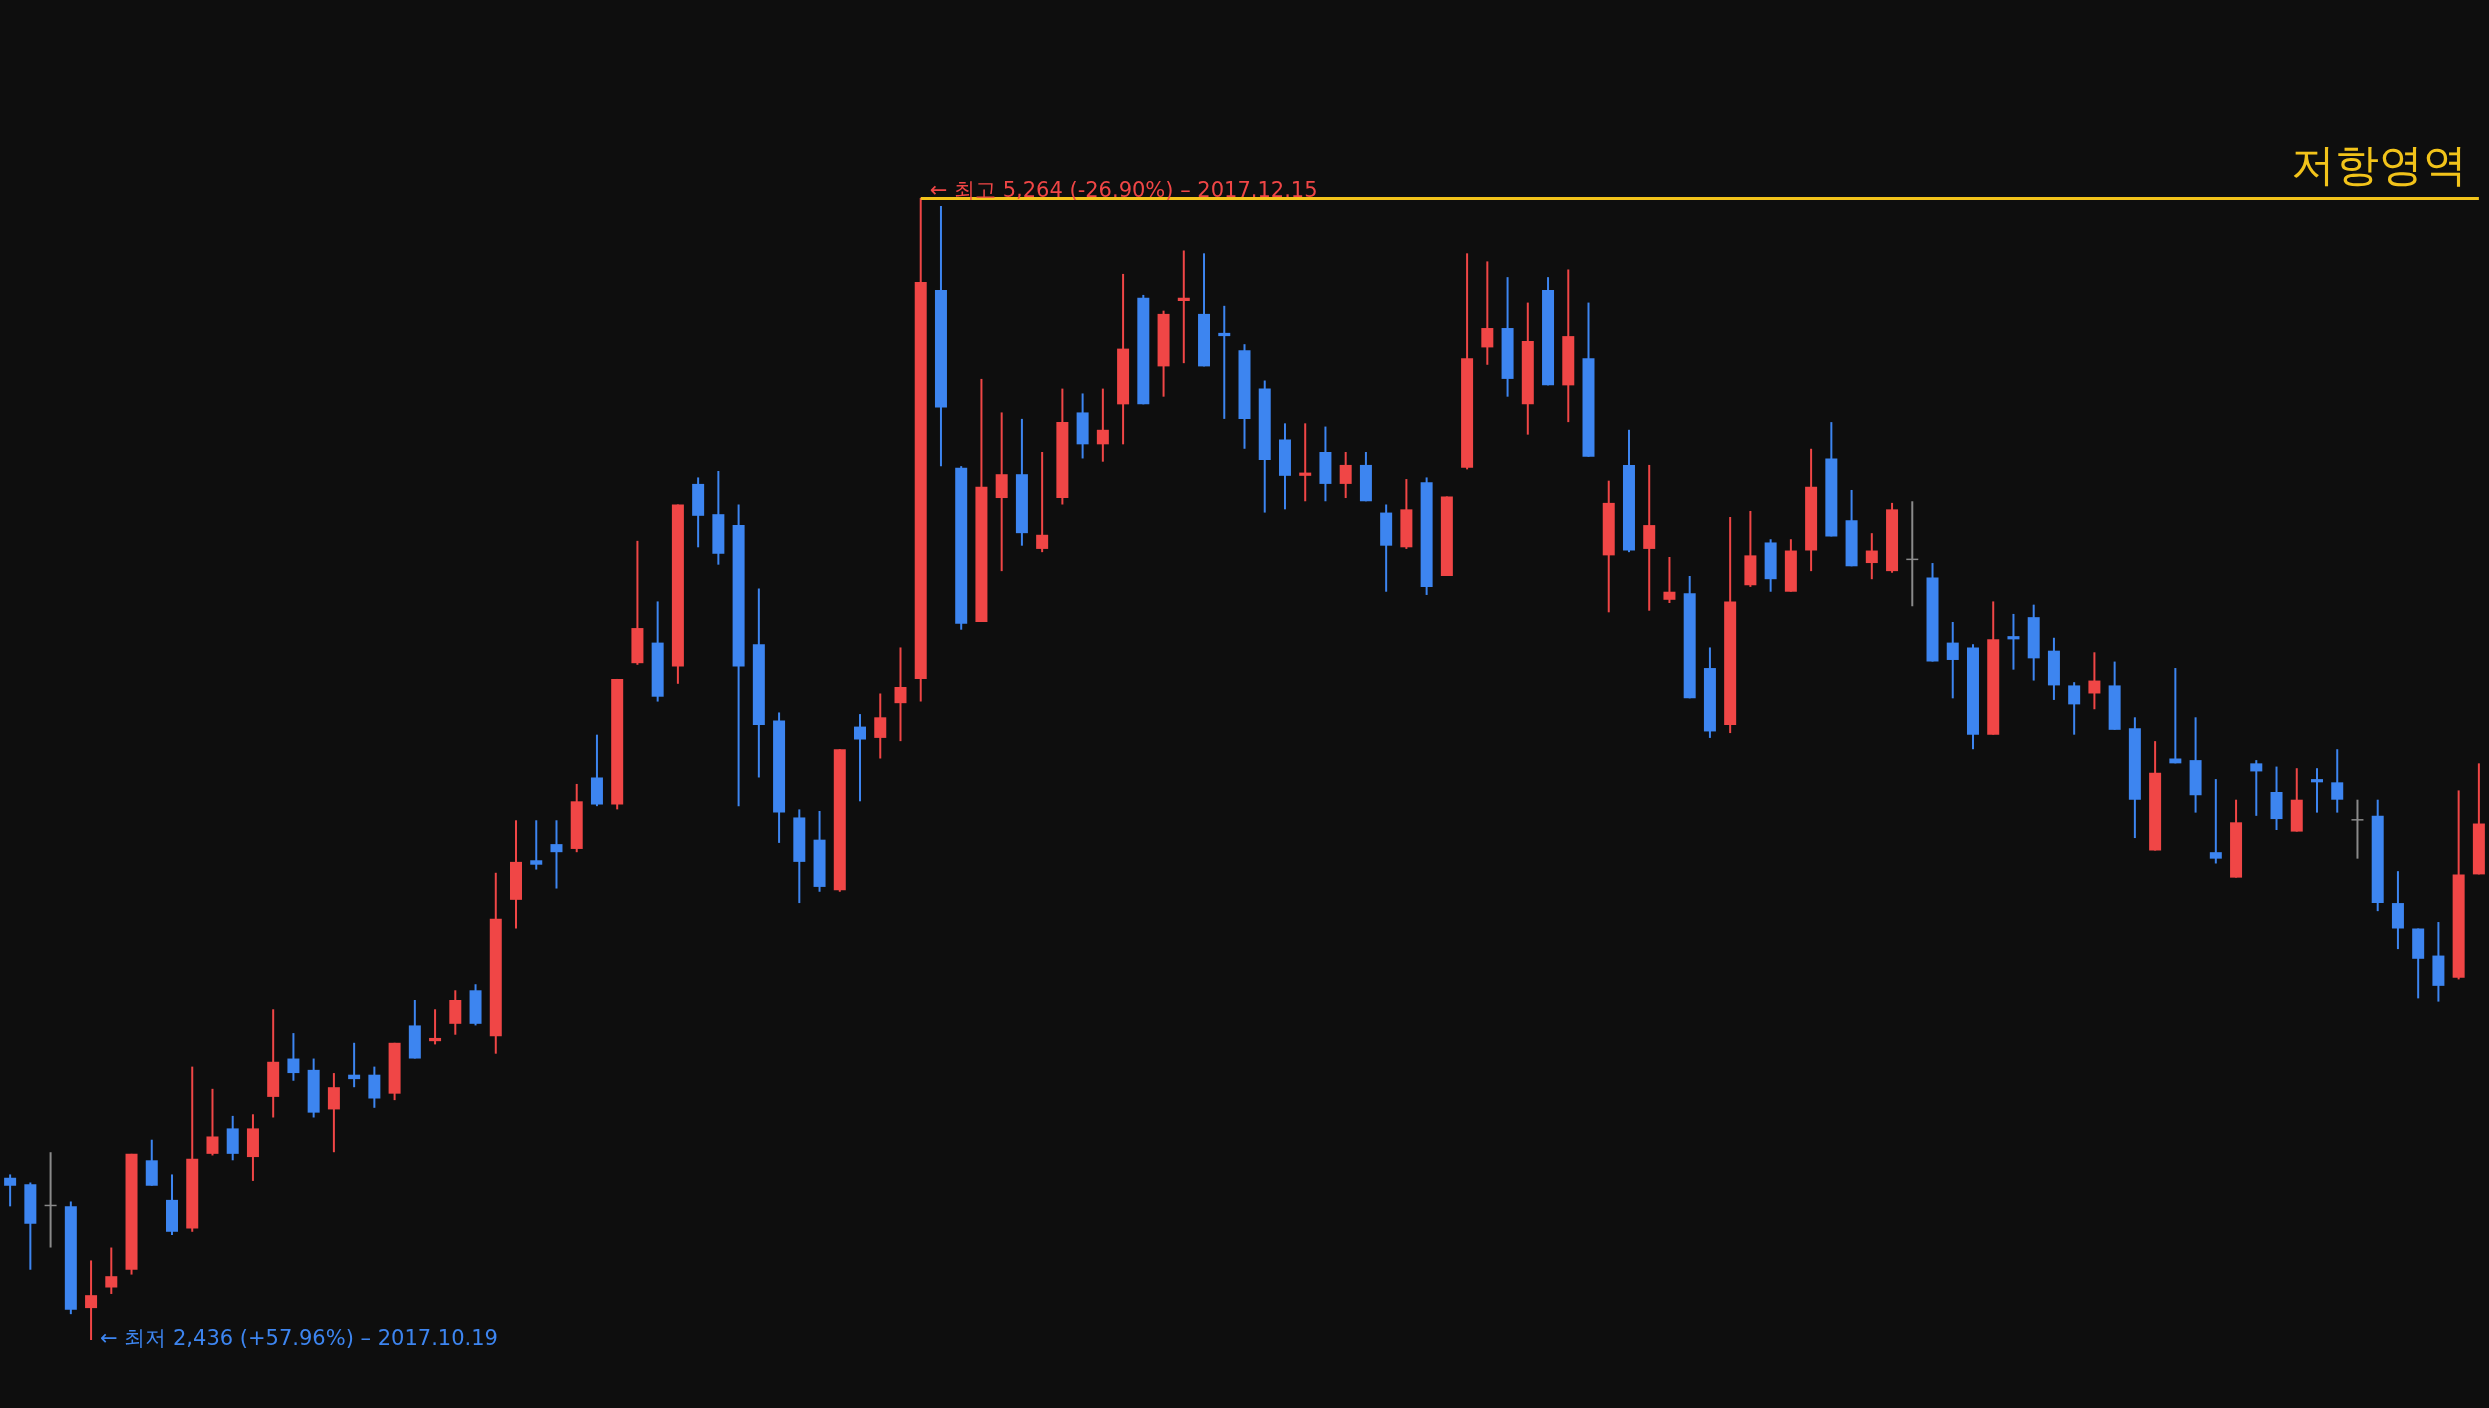 The height and width of the screenshot is (1408, 2489). What do you see at coordinates (2378, 164) in the screenshot?
I see `ref-line-label: 저항영역` at bounding box center [2378, 164].